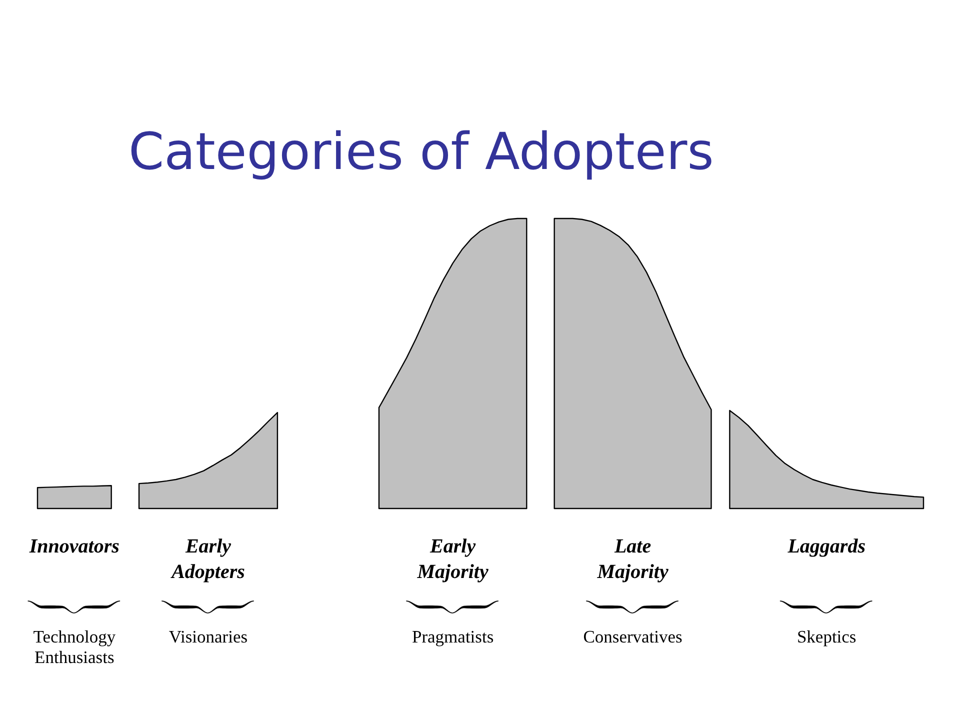 The height and width of the screenshot is (720, 960). I want to click on text: Pragmatists, so click(453, 636).